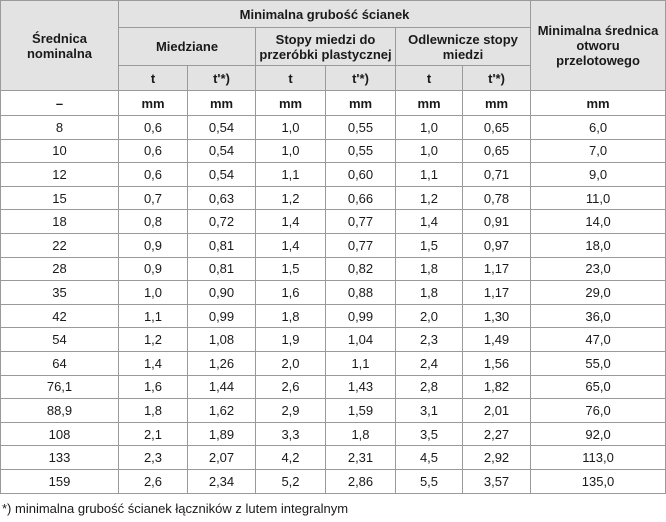 The width and height of the screenshot is (666, 522). What do you see at coordinates (59, 316) in the screenshot?
I see `table-cell: 42` at bounding box center [59, 316].